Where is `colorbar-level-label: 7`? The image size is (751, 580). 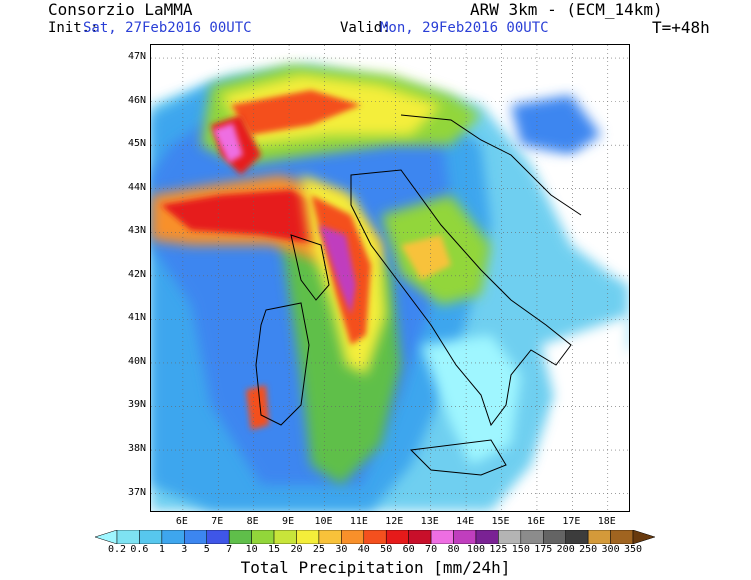 colorbar-level-label: 7 is located at coordinates (229, 549).